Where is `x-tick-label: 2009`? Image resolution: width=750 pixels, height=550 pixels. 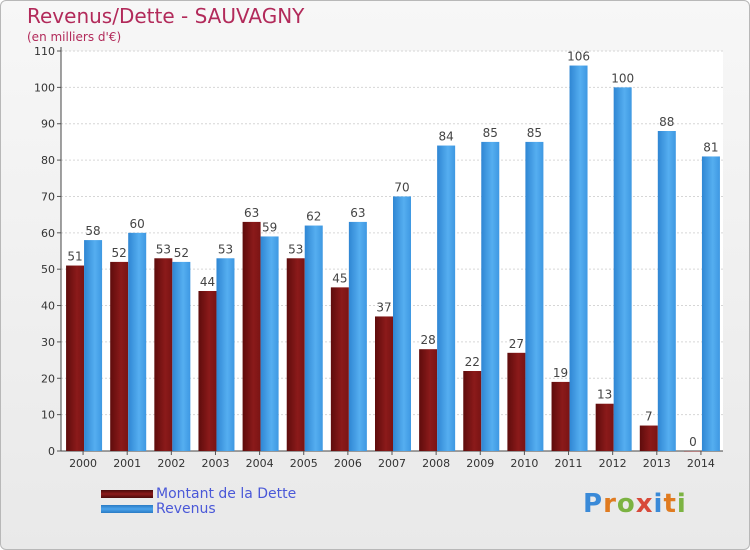
x-tick-label: 2009 is located at coordinates (480, 463).